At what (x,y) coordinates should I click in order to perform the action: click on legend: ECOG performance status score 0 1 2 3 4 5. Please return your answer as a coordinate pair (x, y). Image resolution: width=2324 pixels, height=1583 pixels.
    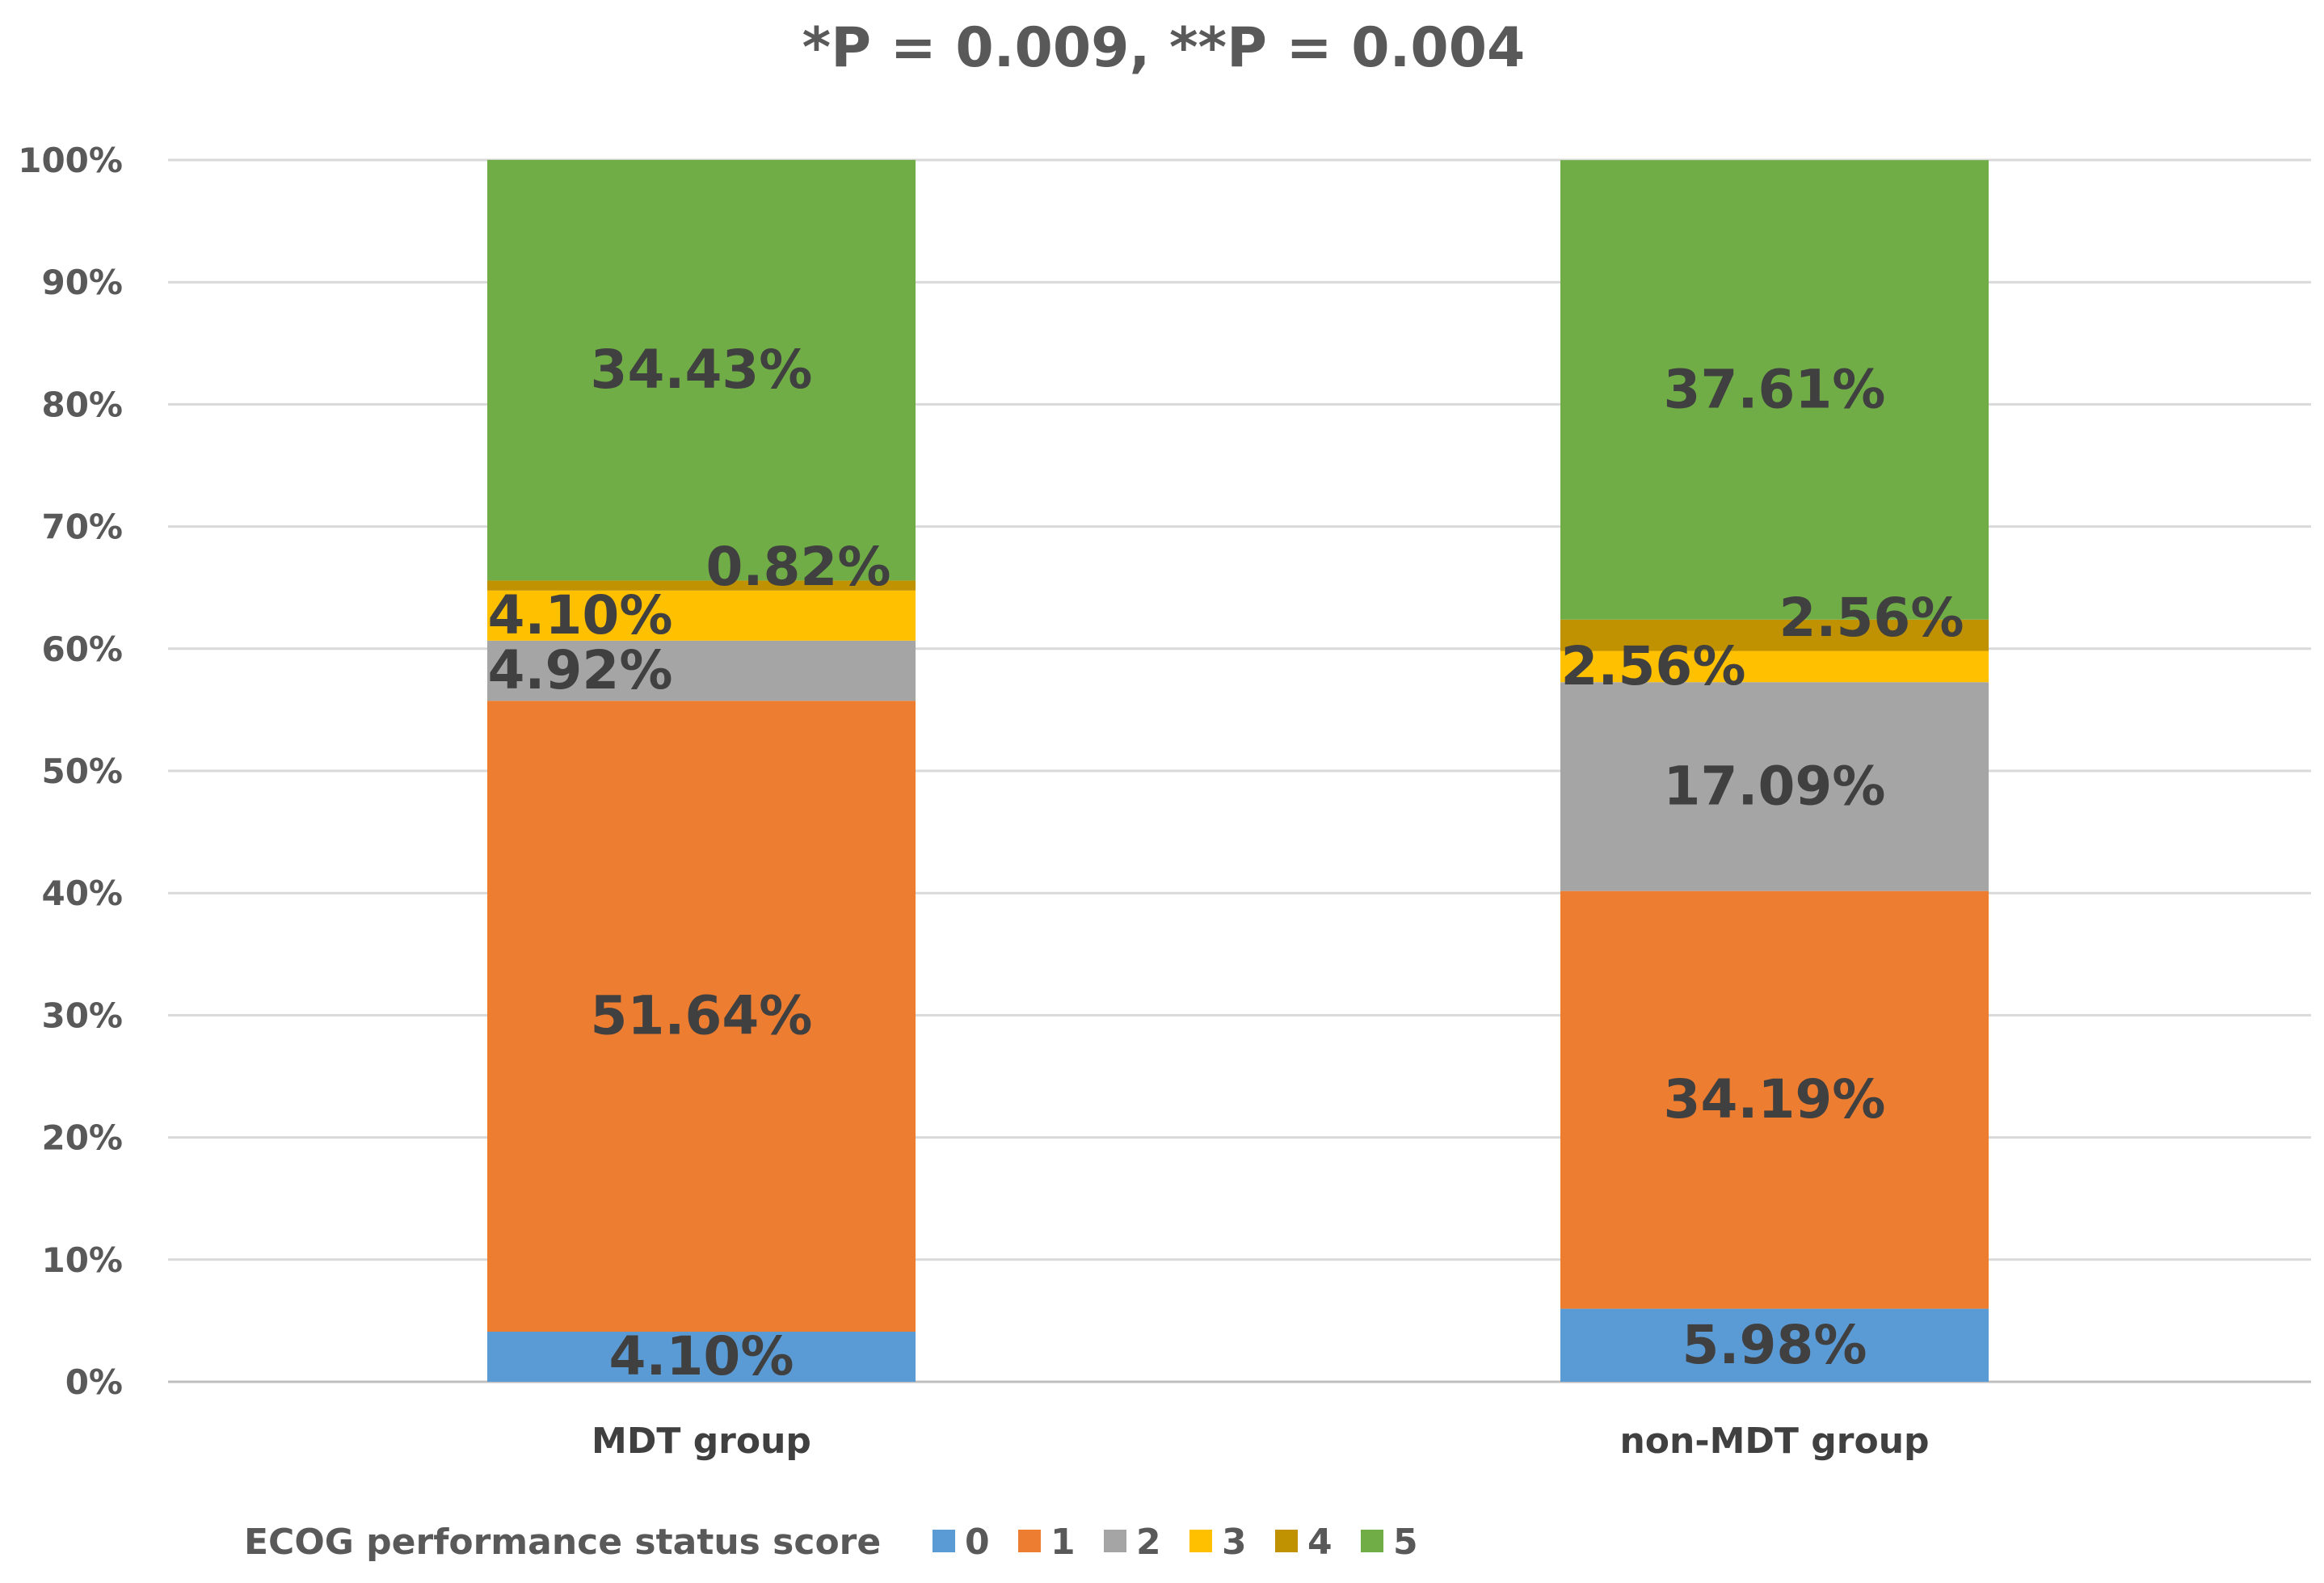
    Looking at the image, I should click on (831, 1542).